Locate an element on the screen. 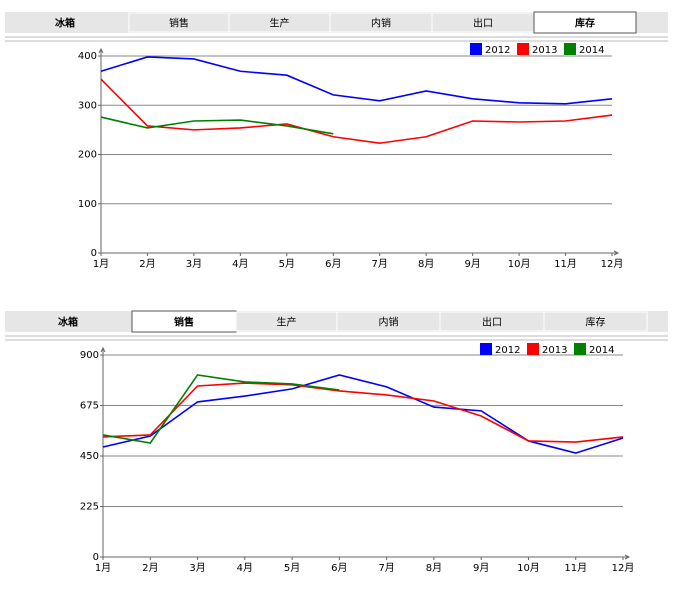 Image resolution: width=679 pixels, height=590 pixels. y-tick-label: 900 is located at coordinates (89, 355).